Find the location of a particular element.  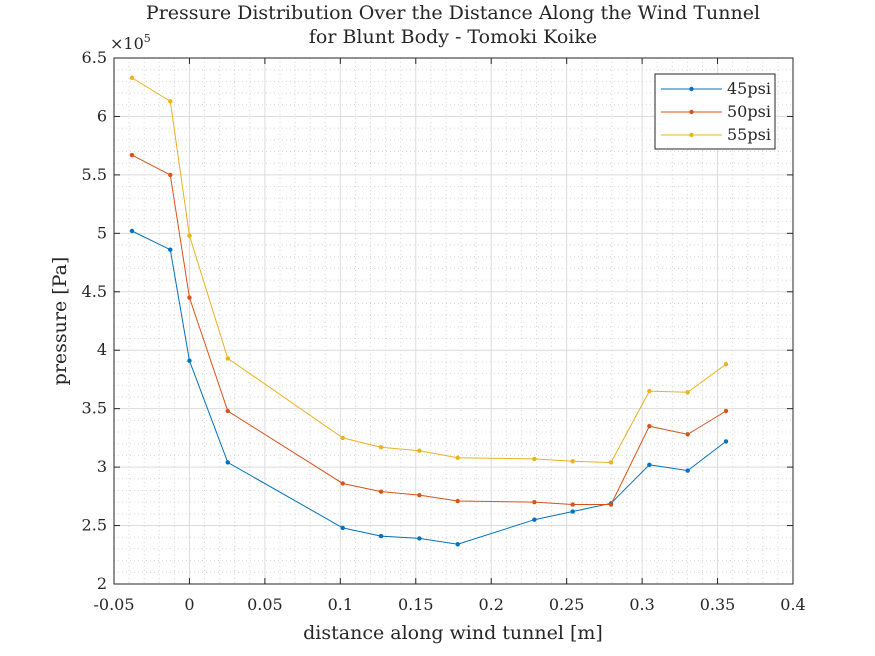

x-tick-label: 0.2 is located at coordinates (490, 604).